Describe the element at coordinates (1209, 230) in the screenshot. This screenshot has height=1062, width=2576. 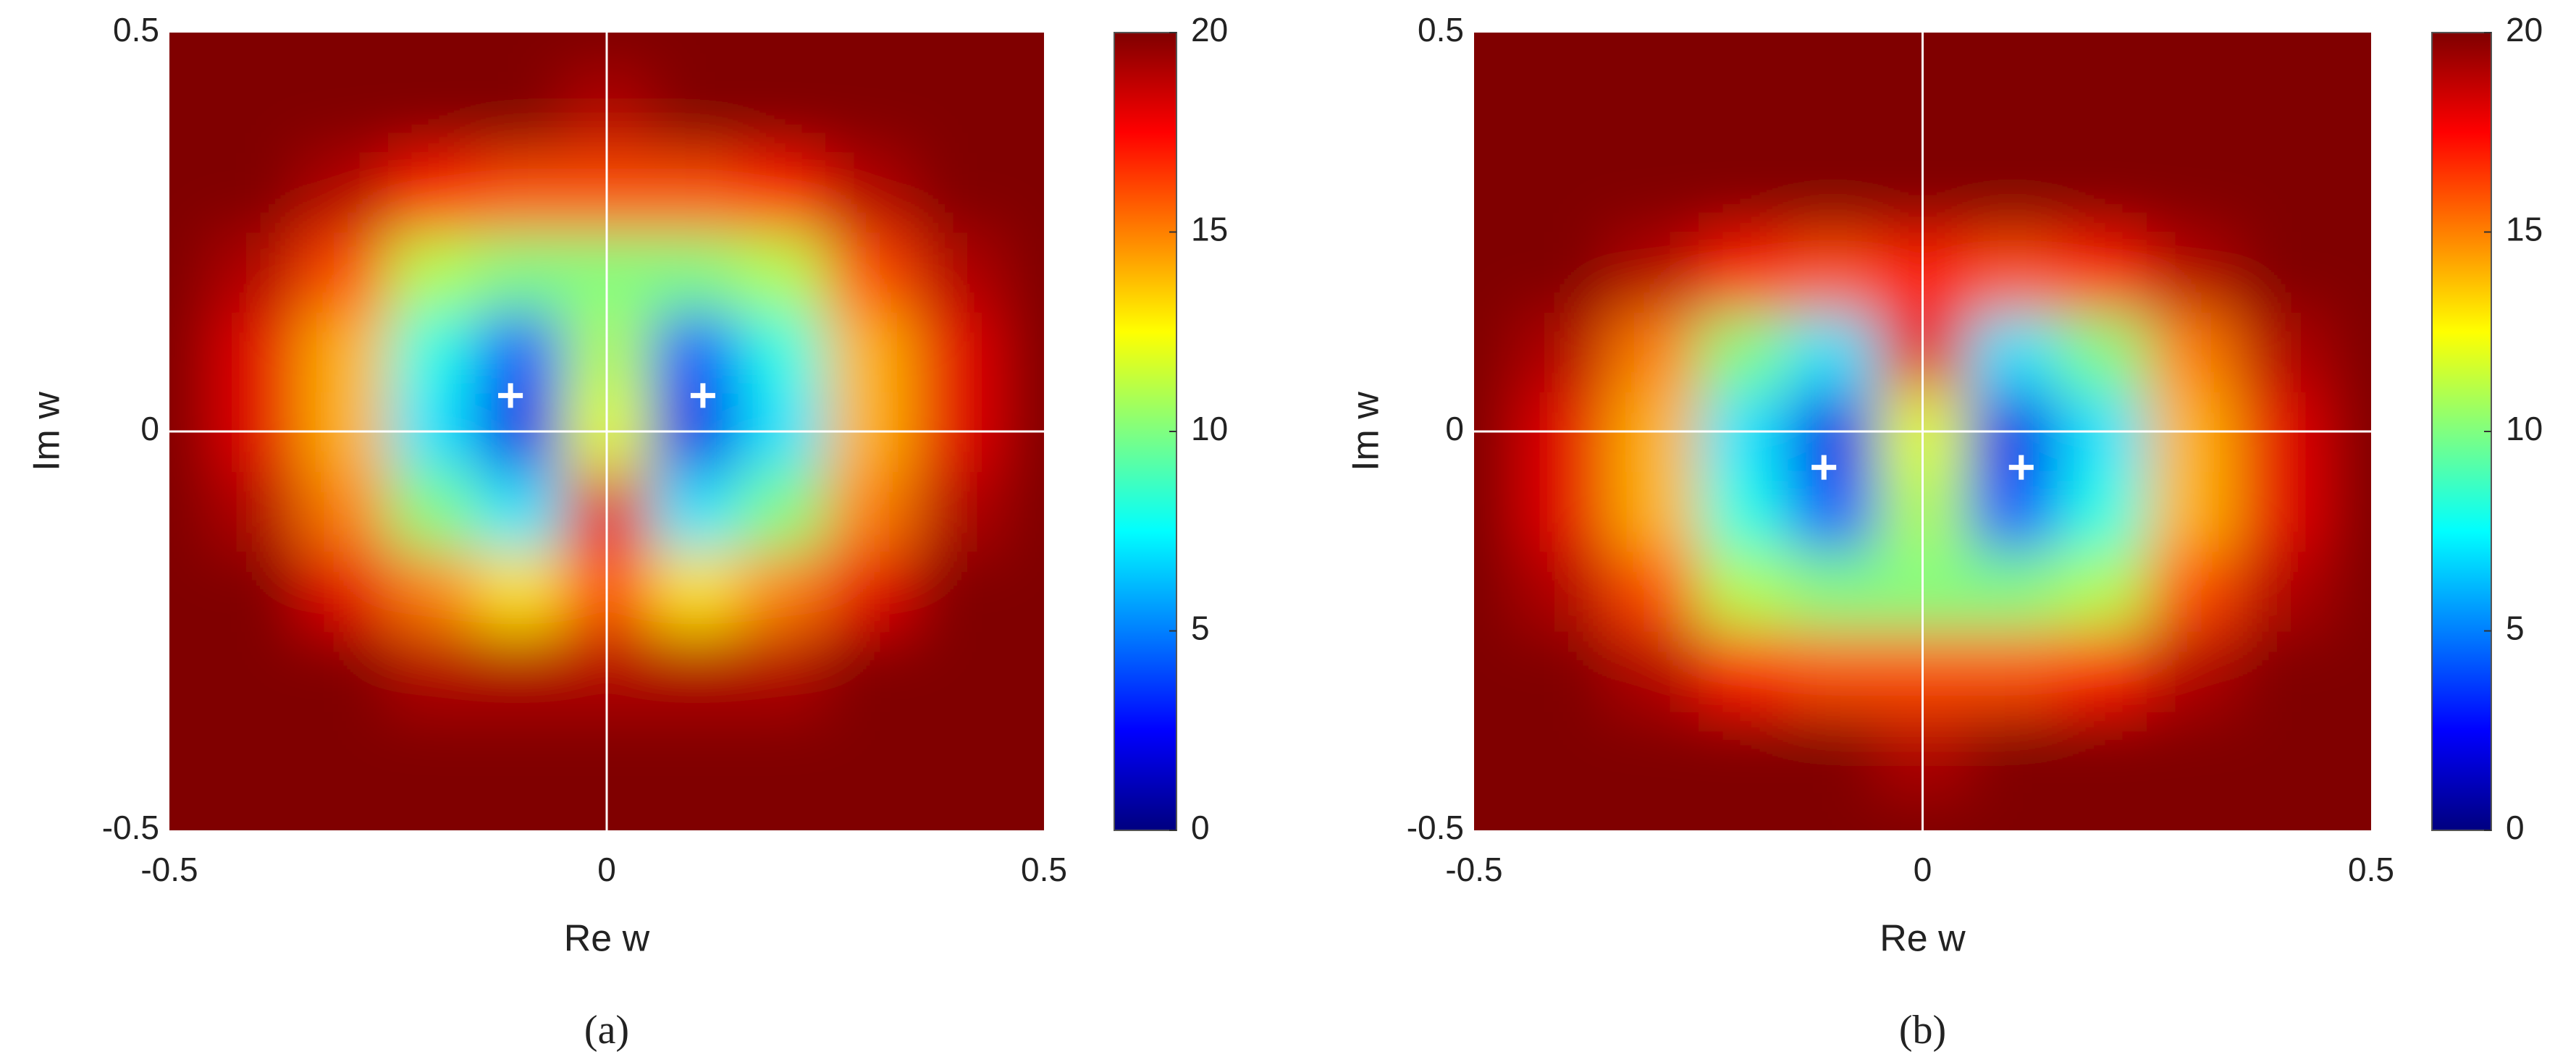
I see `colorbar-tick-label: 15` at that location.